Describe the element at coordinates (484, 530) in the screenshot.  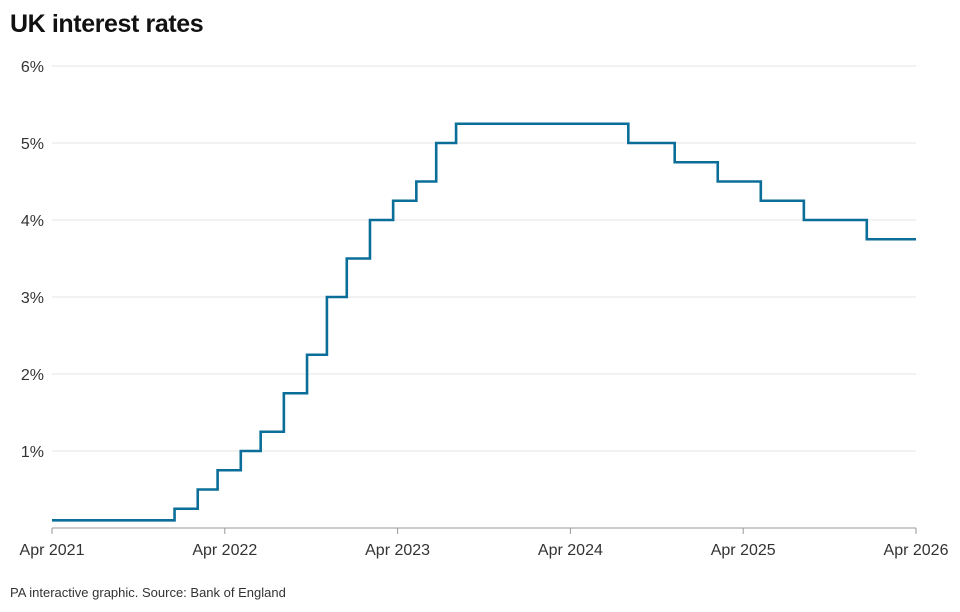
I see `x-axis` at that location.